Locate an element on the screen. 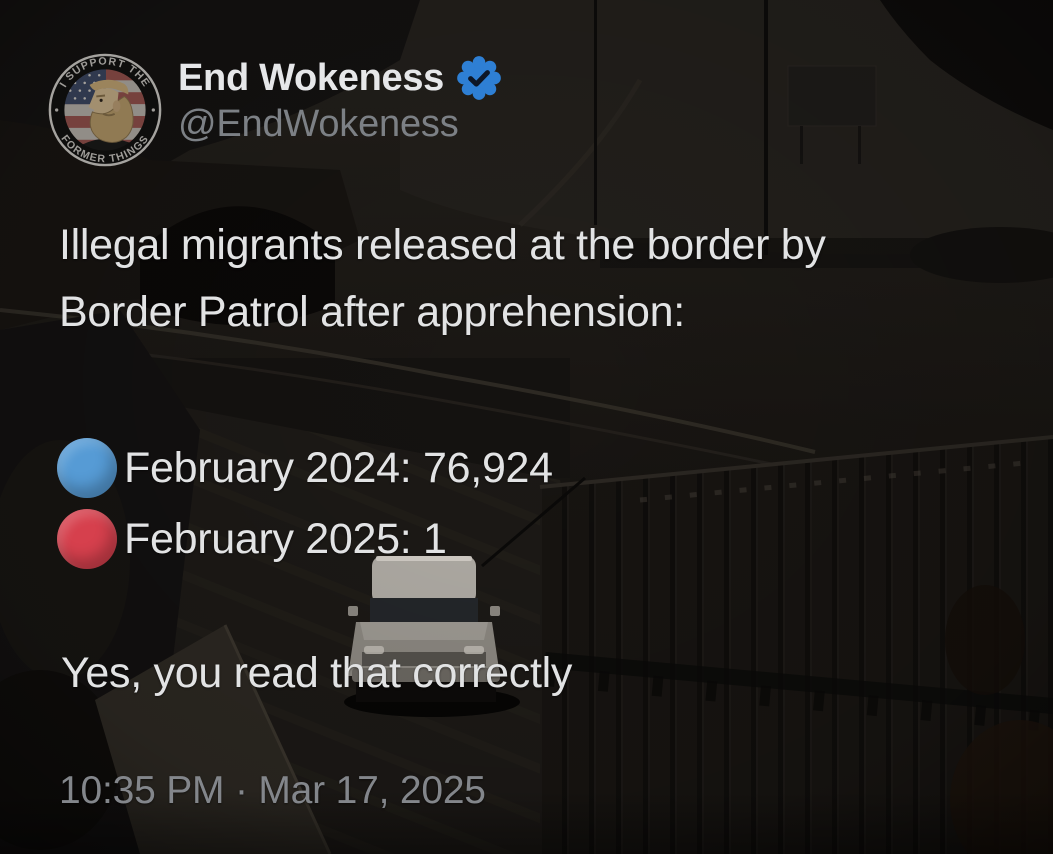 The image size is (1053, 854). display-name: End Wokeness is located at coordinates (311, 77).